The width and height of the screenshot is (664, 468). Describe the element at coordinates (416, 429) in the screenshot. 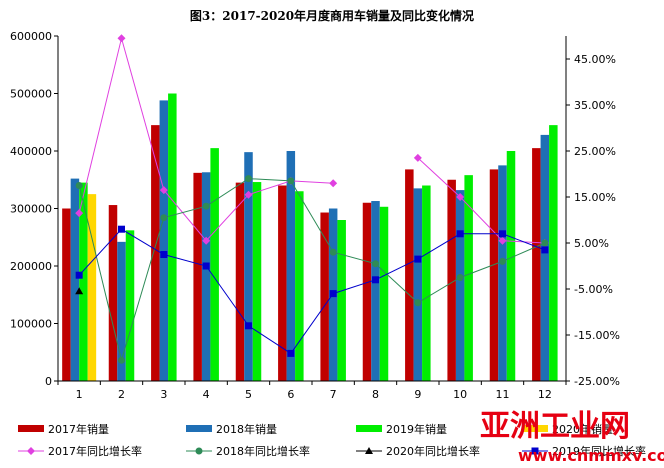

I see `legend-label: 2019年销量` at that location.